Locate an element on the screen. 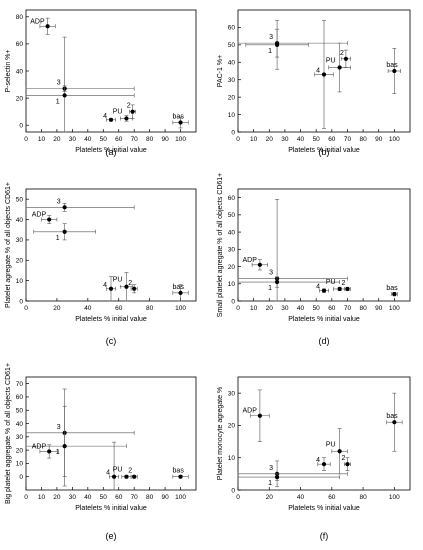  x-tick-label: 10 is located at coordinates (42, 497).